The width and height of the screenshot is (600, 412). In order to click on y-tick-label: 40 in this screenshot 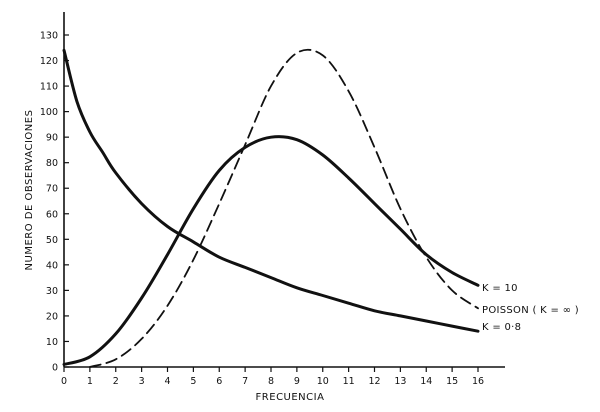, I will do `click(52, 265)`.